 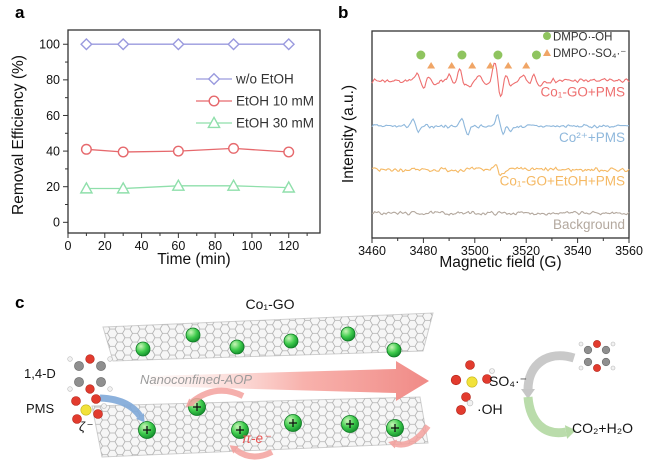 I want to click on pms-entry-arrow, so click(x=122, y=408).